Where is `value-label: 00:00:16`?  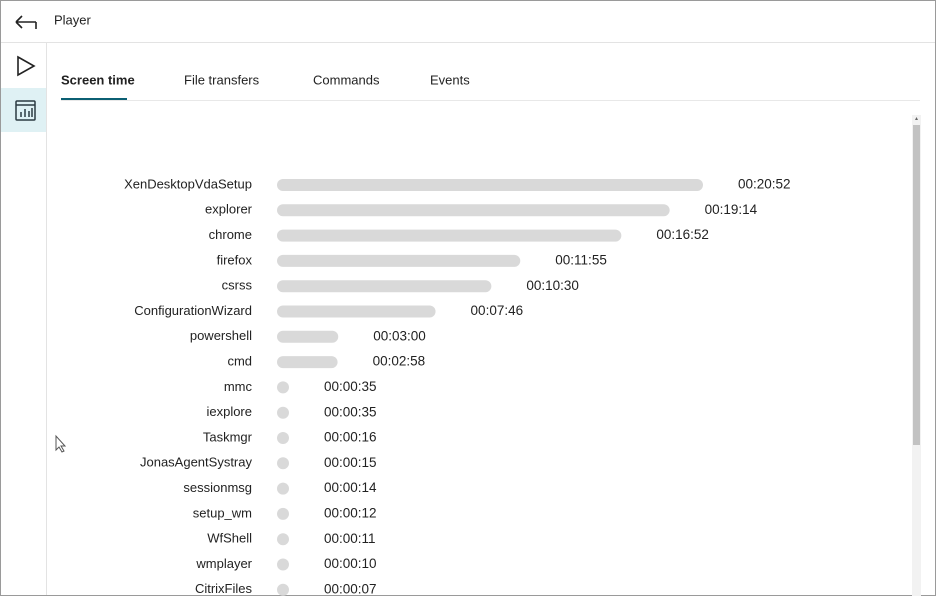 value-label: 00:00:16 is located at coordinates (350, 437).